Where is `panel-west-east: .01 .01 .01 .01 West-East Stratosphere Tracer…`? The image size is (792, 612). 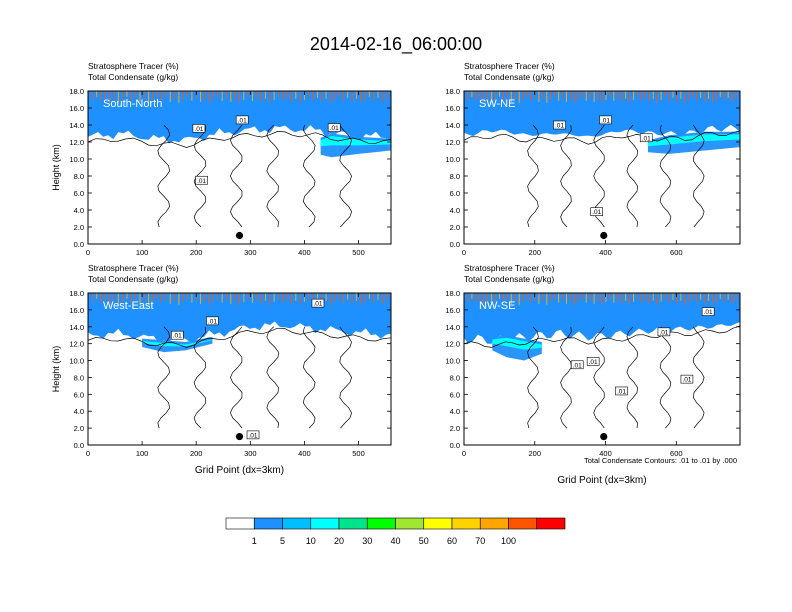
panel-west-east: .01 .01 .01 .01 West-East Stratosphere Tracer… is located at coordinates (221, 369).